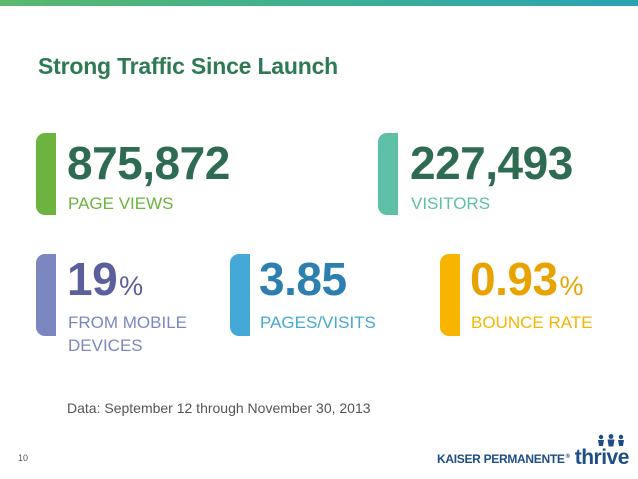 The width and height of the screenshot is (638, 479). I want to click on visitors-value: 227,493, so click(491, 163).